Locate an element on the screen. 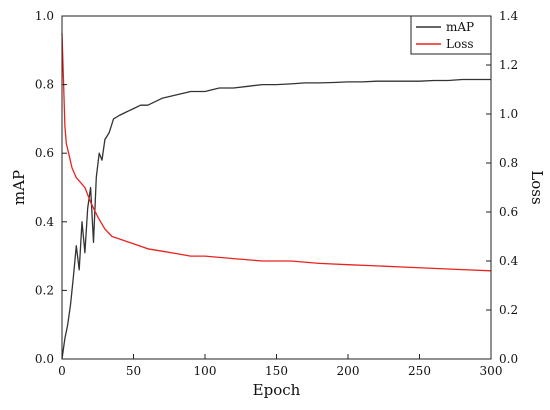 This screenshot has width=550, height=410. right-y-tick-label: 0.2 is located at coordinates (508, 310).